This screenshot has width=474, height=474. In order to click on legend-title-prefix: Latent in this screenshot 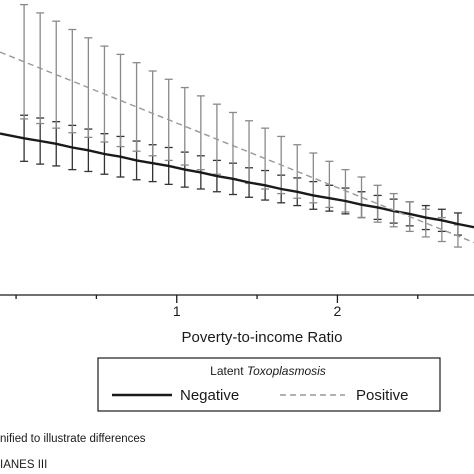, I will do `click(228, 371)`.